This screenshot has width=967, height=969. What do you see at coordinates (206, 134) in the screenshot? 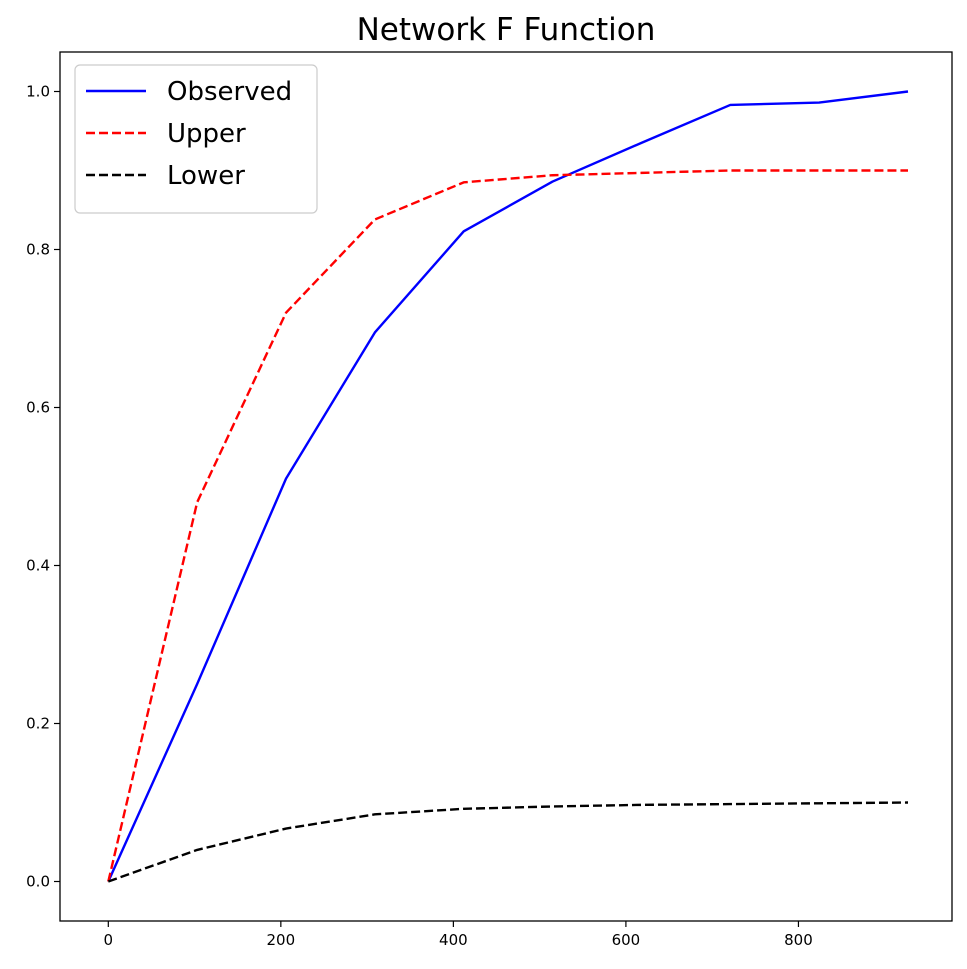
I see `legend-label-upper: Upper` at bounding box center [206, 134].